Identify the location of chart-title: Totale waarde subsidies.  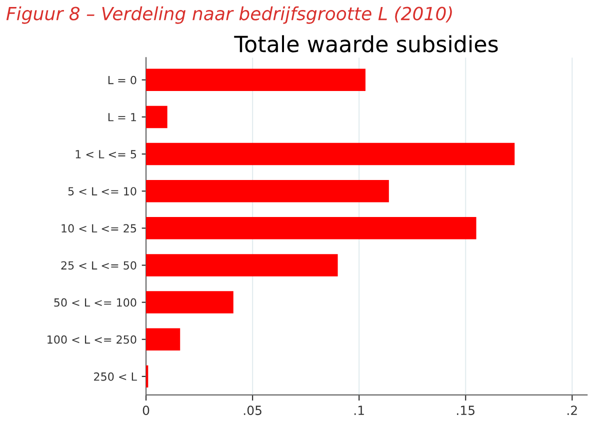
(366, 43).